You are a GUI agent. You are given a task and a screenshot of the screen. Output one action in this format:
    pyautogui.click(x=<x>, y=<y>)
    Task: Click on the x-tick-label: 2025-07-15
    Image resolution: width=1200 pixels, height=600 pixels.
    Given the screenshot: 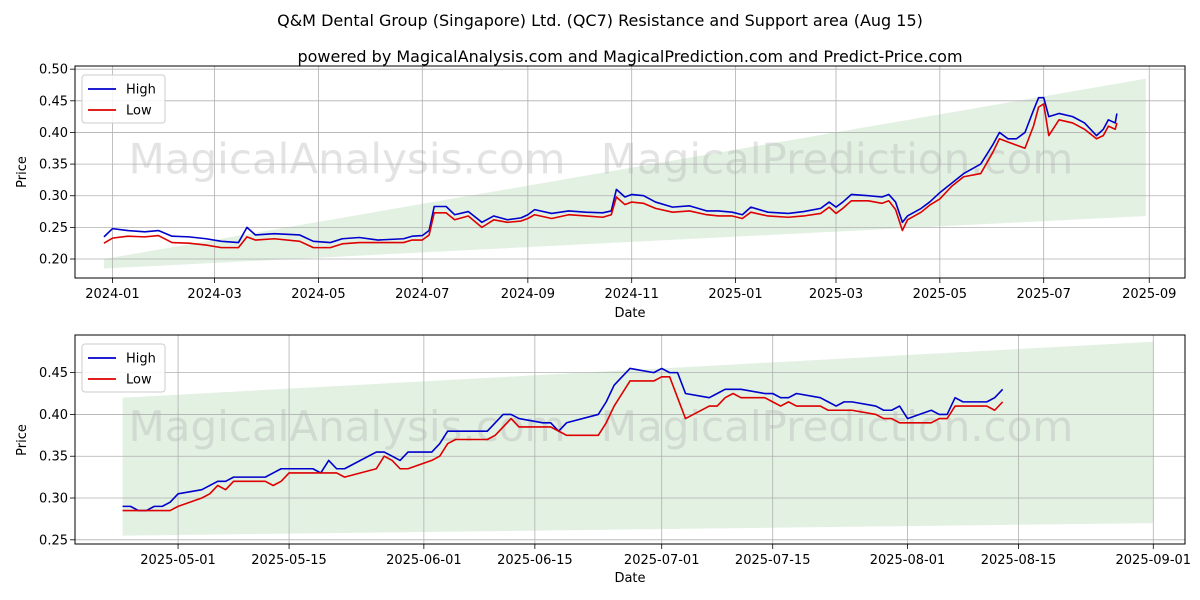 What is the action you would take?
    pyautogui.click(x=773, y=560)
    